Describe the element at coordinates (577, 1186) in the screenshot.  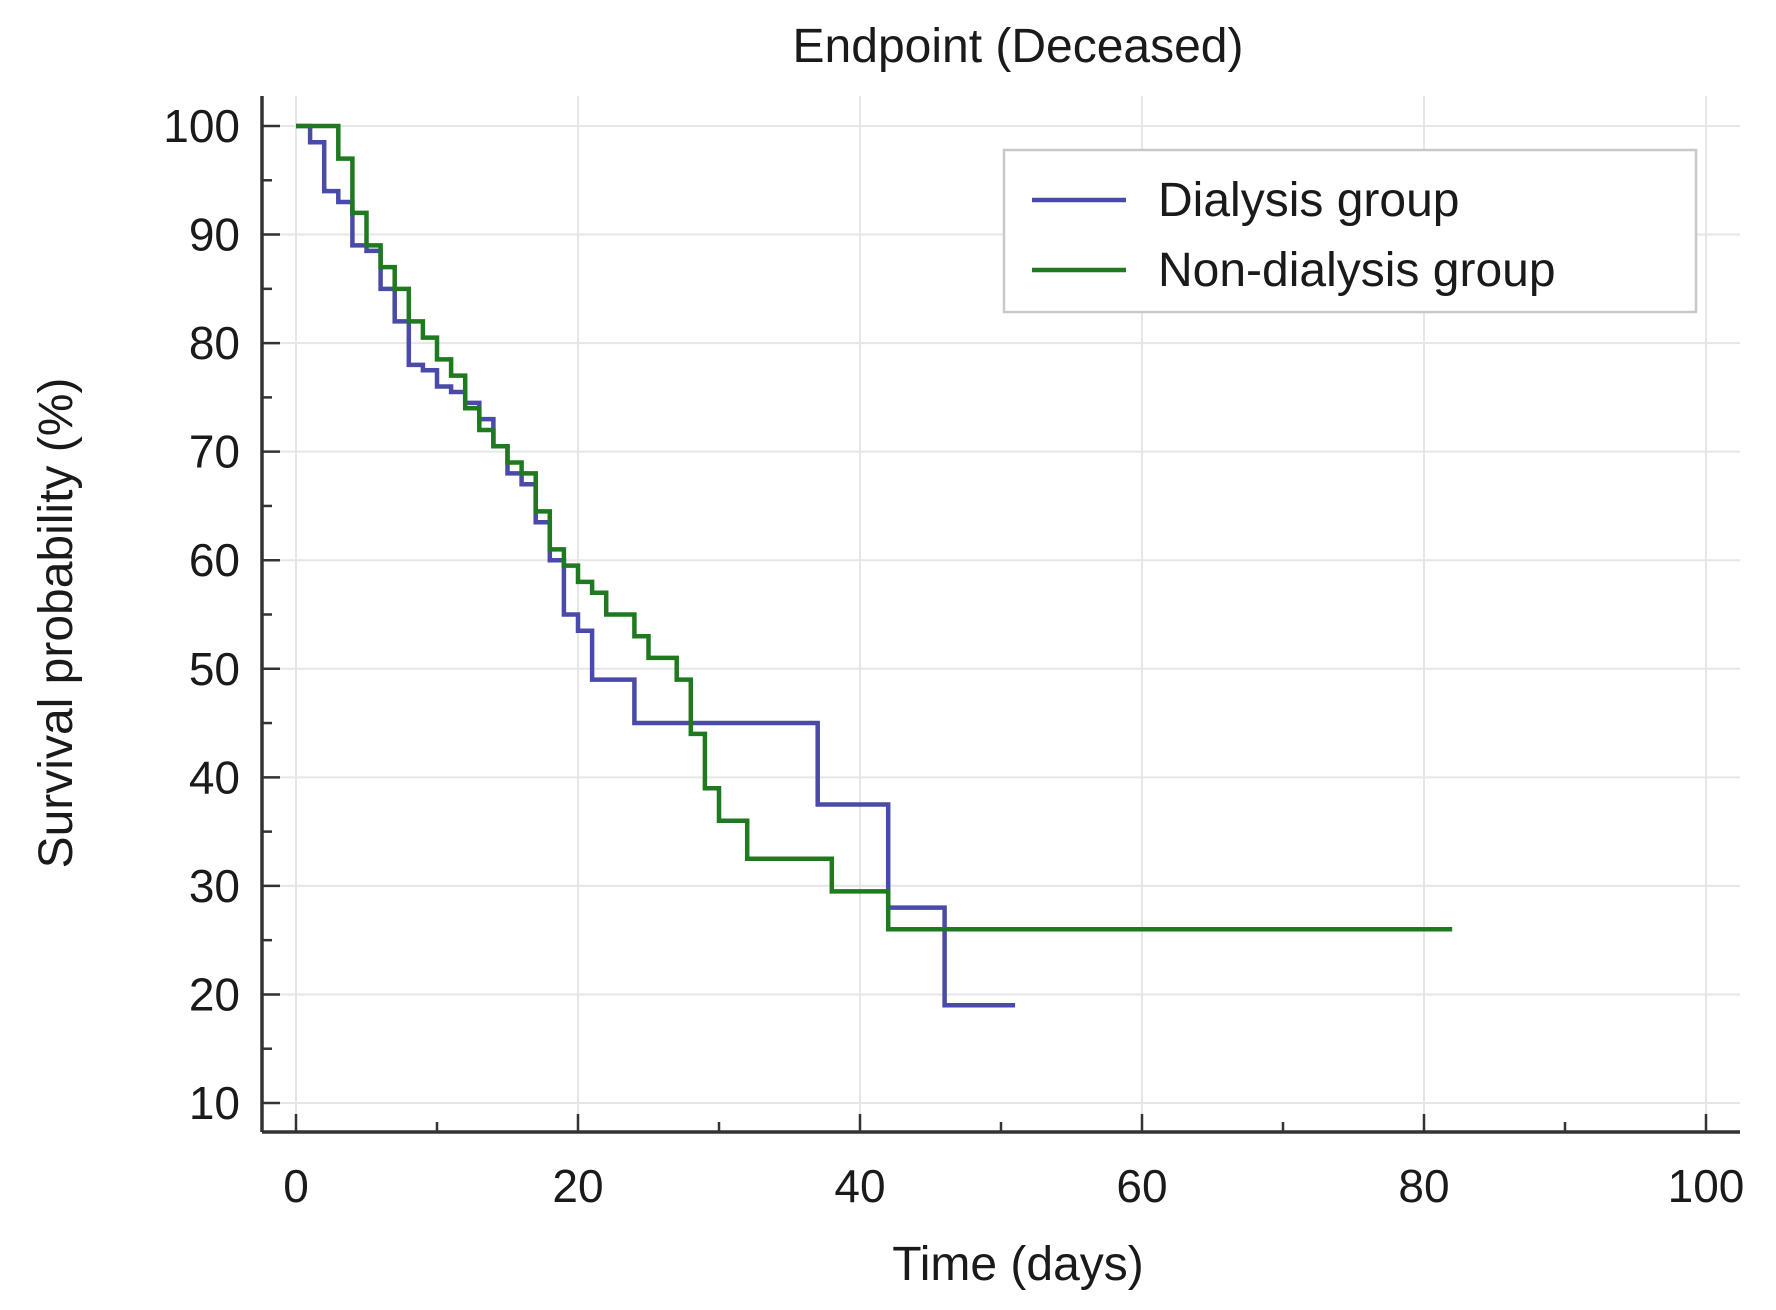
I see `x-tick-label: 20` at that location.